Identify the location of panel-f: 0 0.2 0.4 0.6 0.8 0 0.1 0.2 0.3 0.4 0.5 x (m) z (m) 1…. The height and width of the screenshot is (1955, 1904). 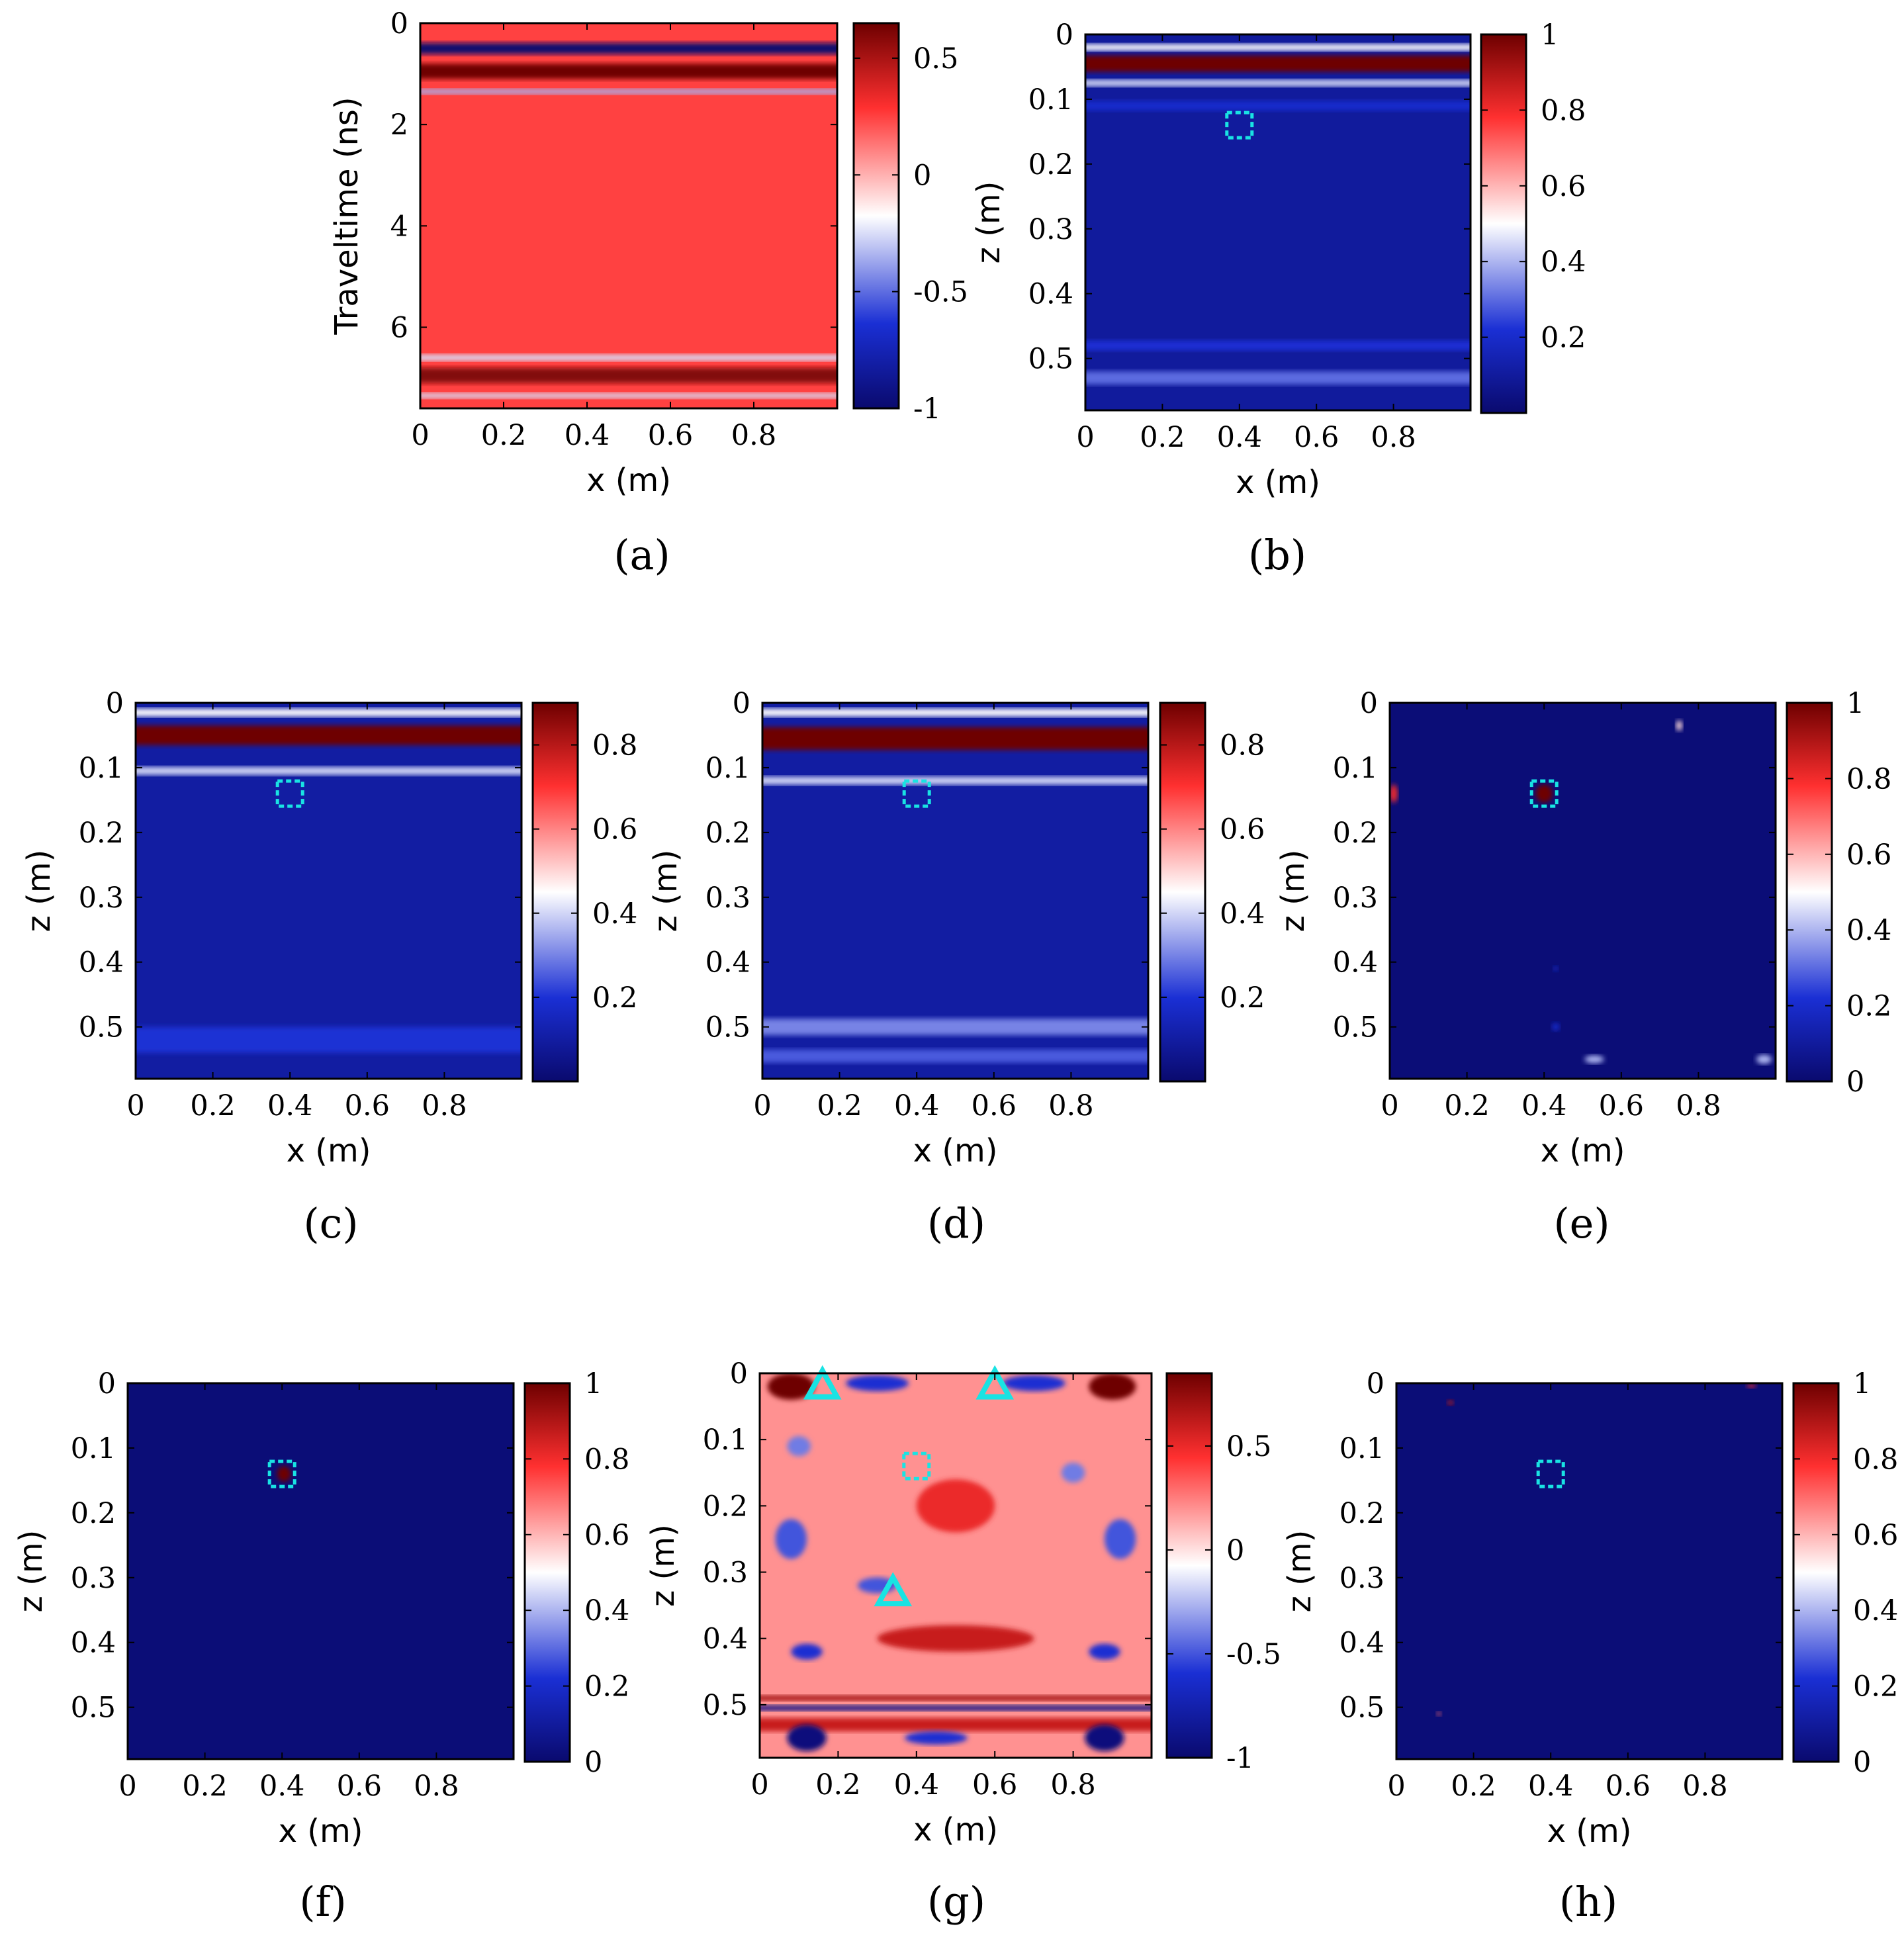
(321, 1646).